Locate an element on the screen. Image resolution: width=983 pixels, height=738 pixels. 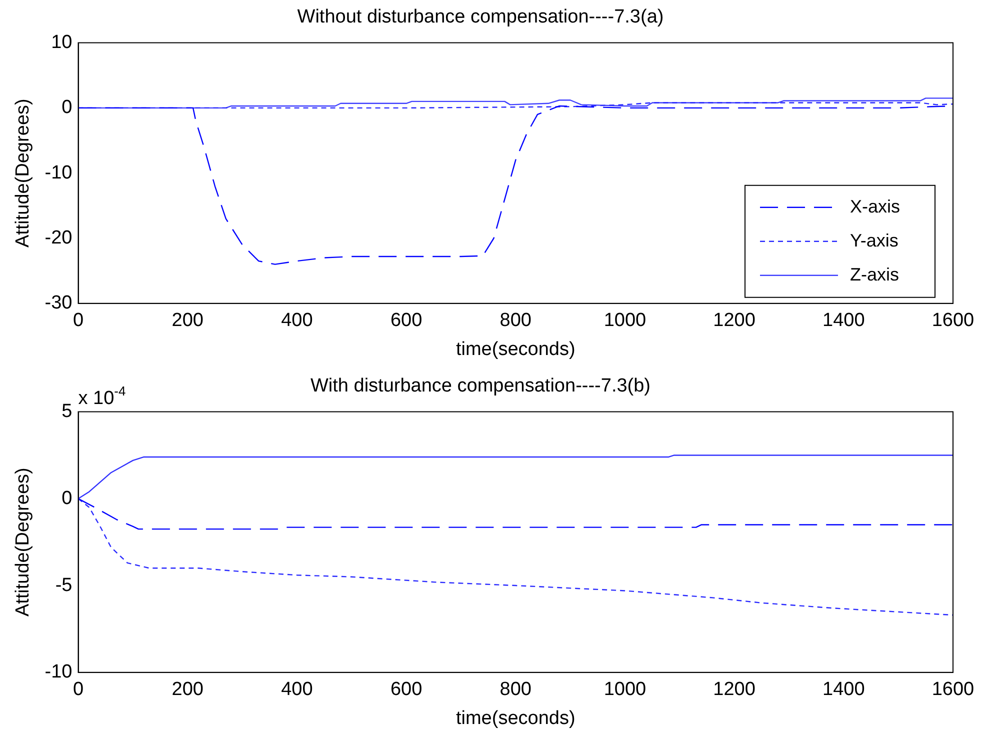
y-tick-label: 5 is located at coordinates (67, 411).